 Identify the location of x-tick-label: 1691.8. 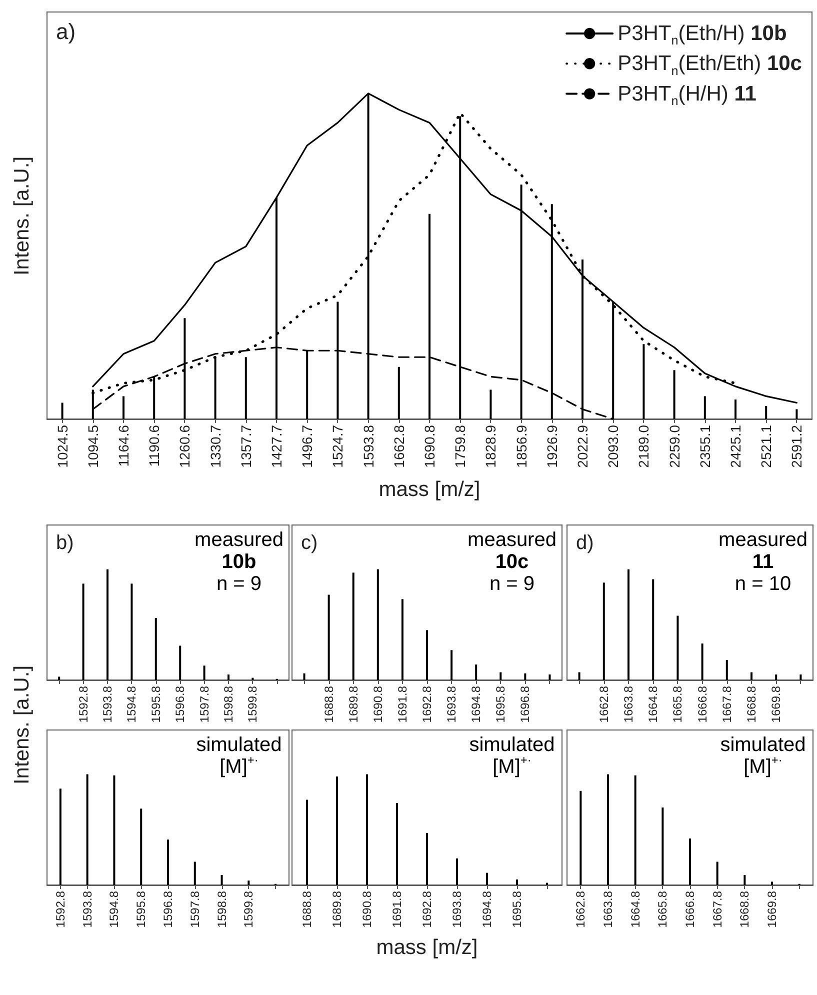
(402, 704).